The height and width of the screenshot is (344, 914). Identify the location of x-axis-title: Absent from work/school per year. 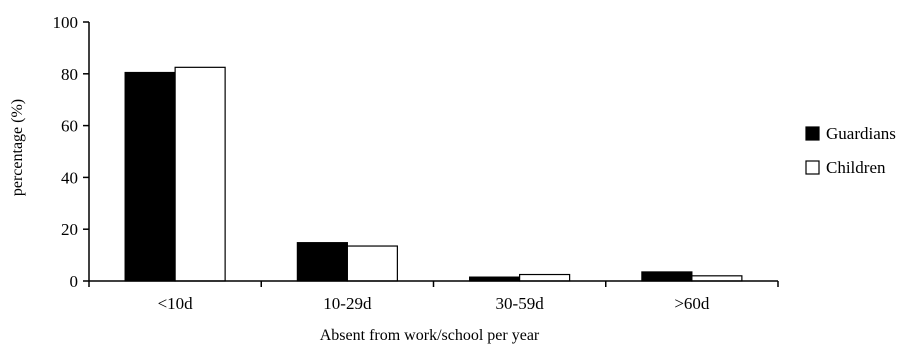
(430, 335).